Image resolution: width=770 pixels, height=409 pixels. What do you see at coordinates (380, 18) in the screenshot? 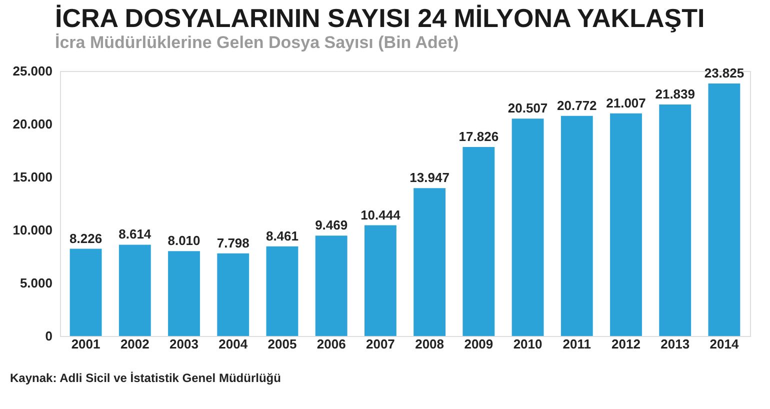
I see `chart-title: İCRA DOSYALARININ SAYISI 24 MİLYONA YAKLAŞTI` at bounding box center [380, 18].